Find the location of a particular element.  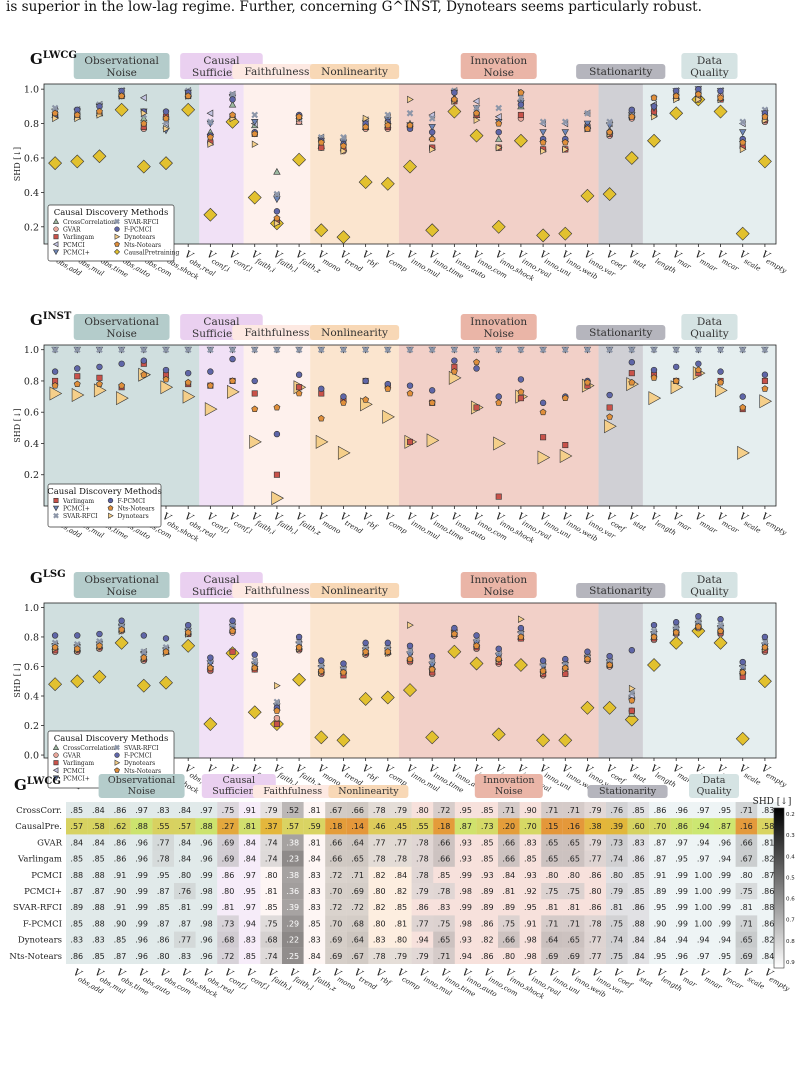

heatmap-row-label: PCMCI+ is located at coordinates (43, 892).